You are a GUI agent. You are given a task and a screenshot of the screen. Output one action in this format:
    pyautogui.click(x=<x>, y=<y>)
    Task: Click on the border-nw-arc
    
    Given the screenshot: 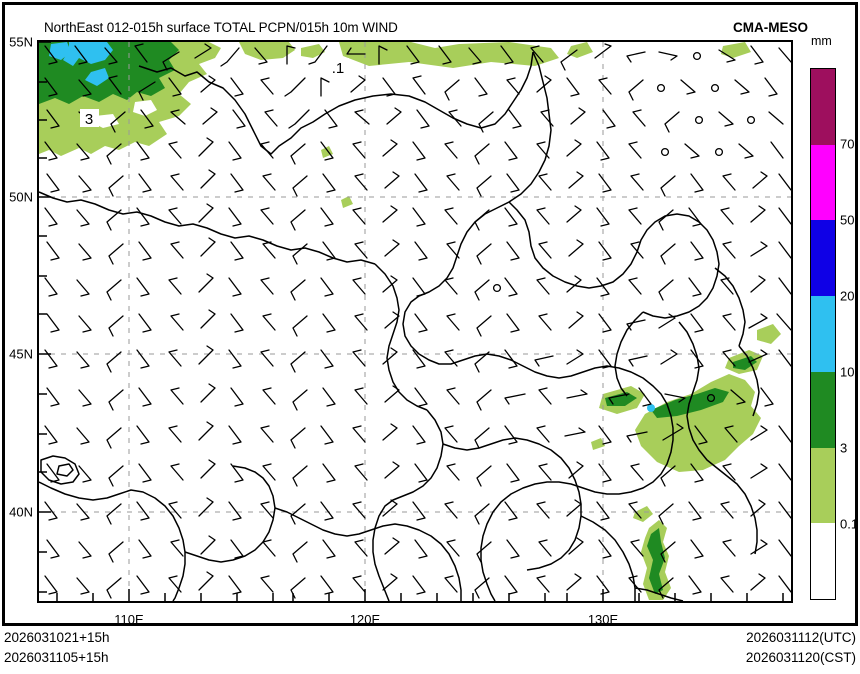 What is the action you would take?
    pyautogui.click(x=336, y=103)
    